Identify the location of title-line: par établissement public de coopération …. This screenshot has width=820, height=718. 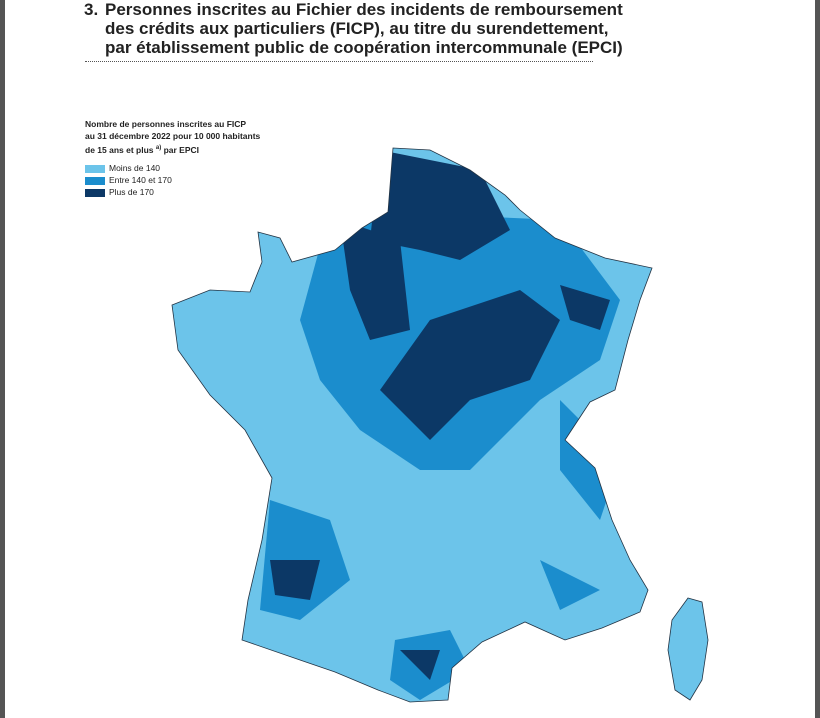
(364, 47).